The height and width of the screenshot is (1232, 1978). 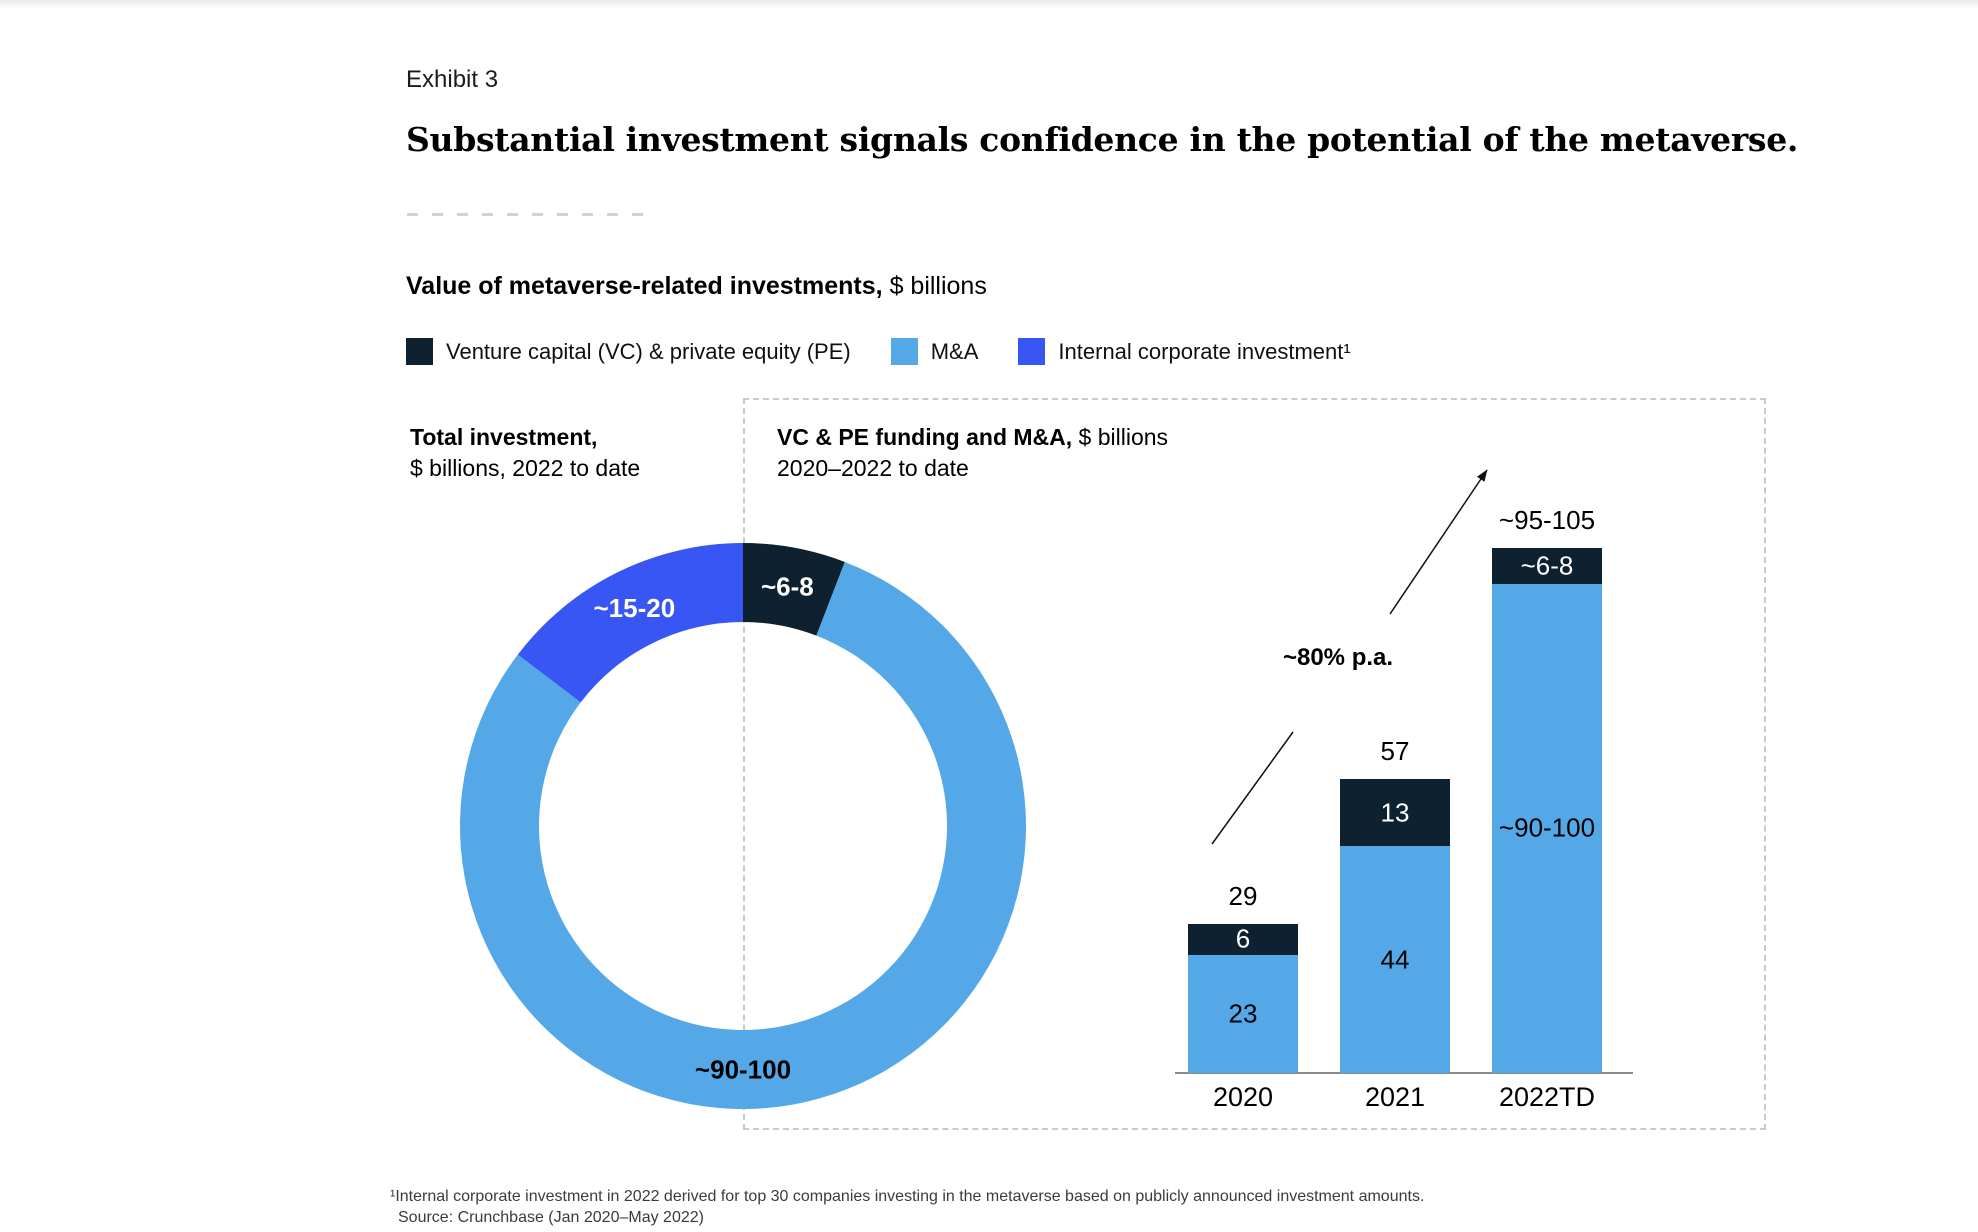 I want to click on bar-segment-2022TD-vc-pe, so click(x=1547, y=565).